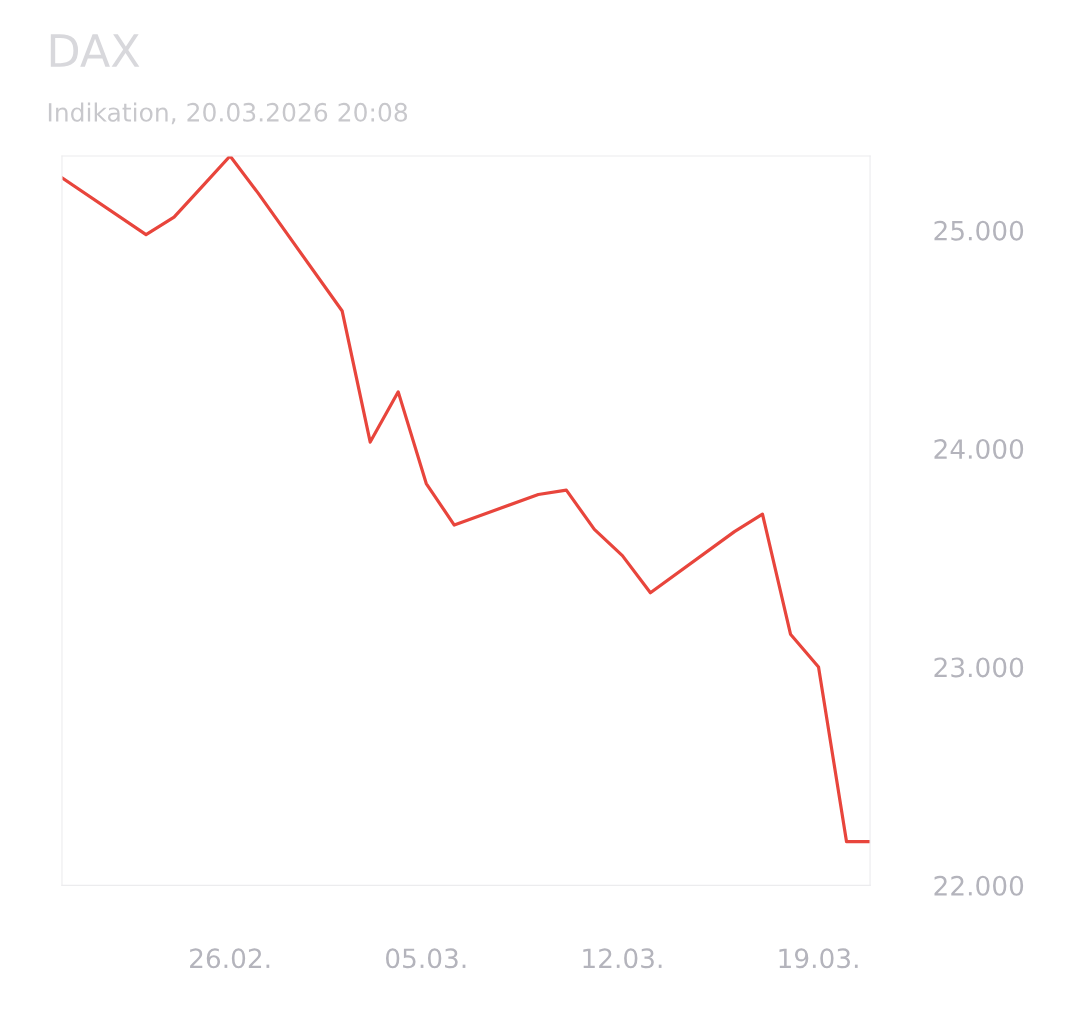 The image size is (1080, 1013). What do you see at coordinates (979, 667) in the screenshot?
I see `y-tick-label: 23.000` at bounding box center [979, 667].